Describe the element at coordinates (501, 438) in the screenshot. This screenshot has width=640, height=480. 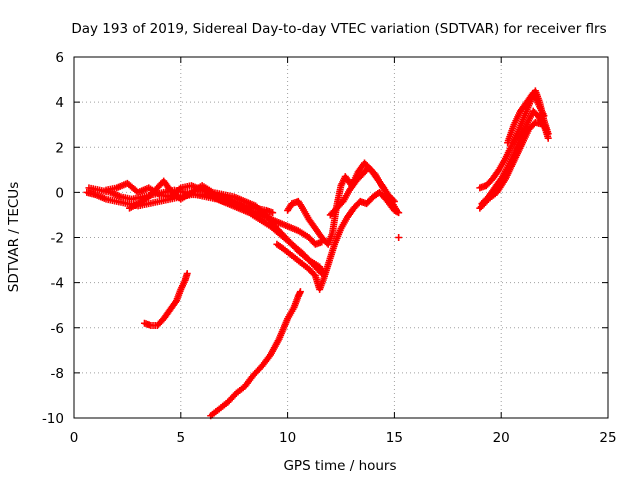
I see `x-tick-label: 20` at that location.